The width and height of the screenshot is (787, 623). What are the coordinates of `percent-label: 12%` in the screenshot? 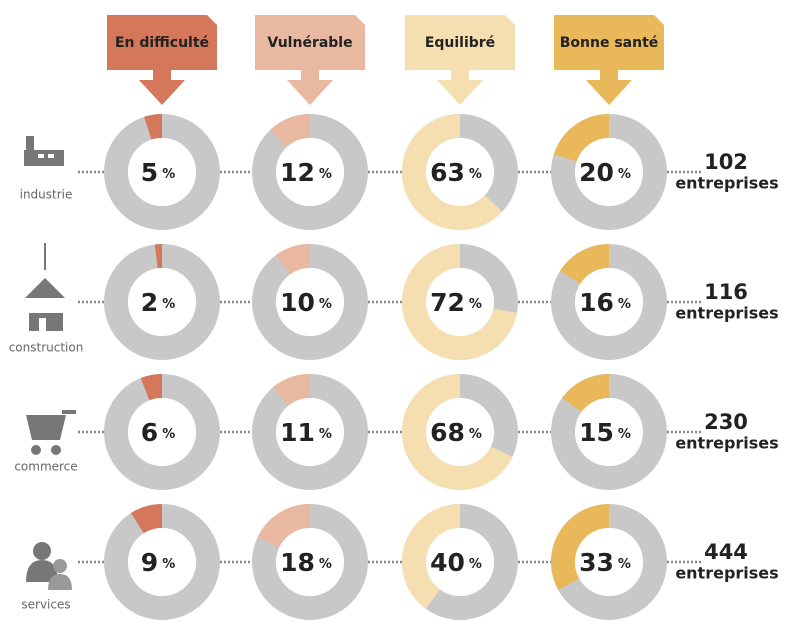 It's located at (306, 172).